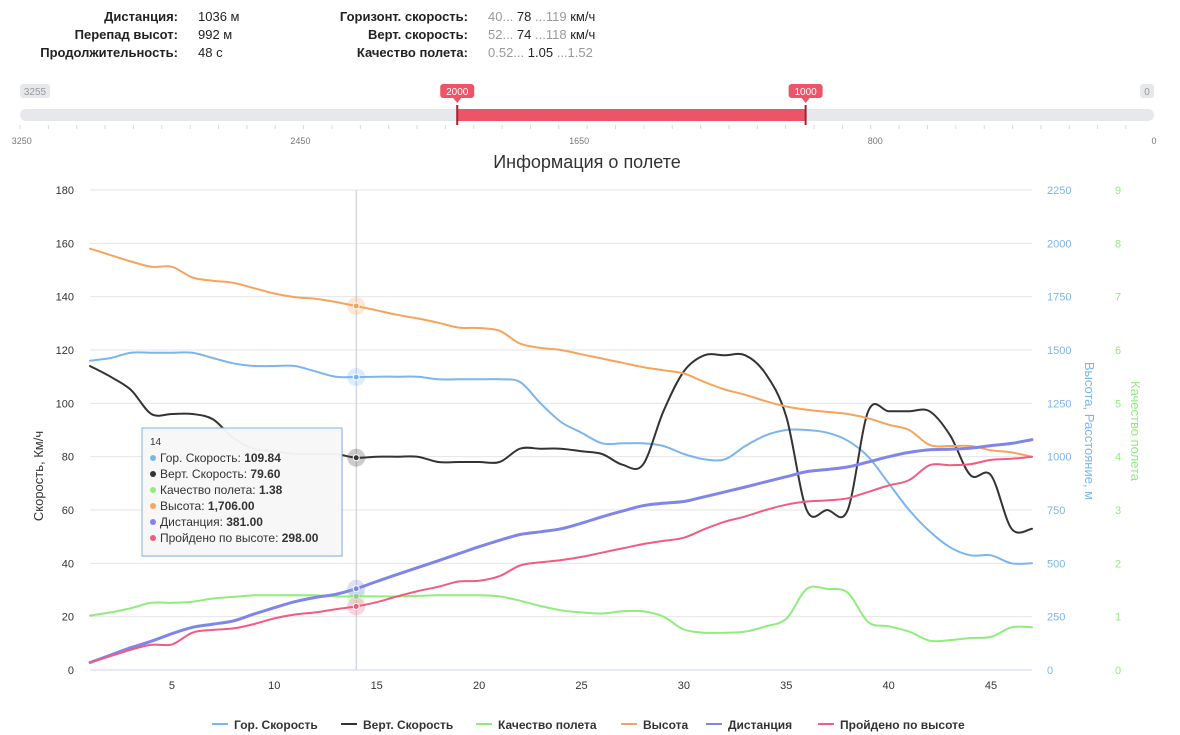 The width and height of the screenshot is (1180, 735). What do you see at coordinates (574, 52) in the screenshot?
I see `stat-max: ...1.52` at bounding box center [574, 52].